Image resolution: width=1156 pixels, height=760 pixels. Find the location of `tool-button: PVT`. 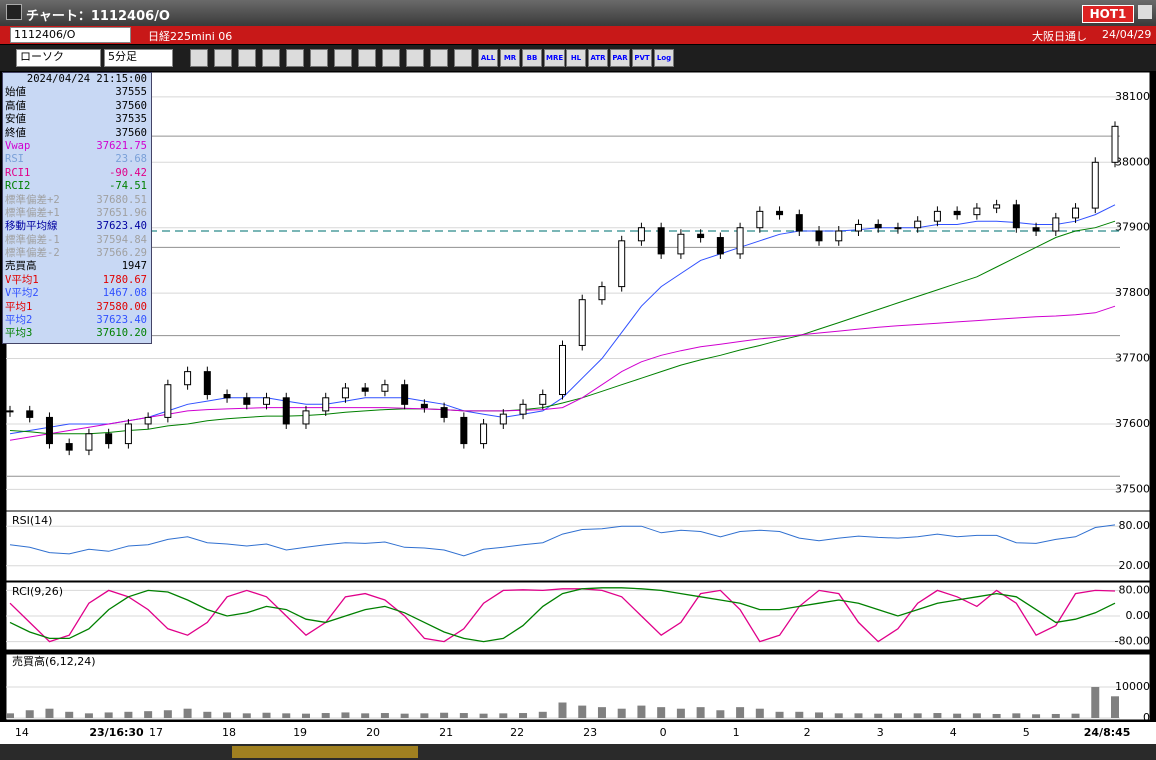

tool-button: PVT is located at coordinates (642, 58).